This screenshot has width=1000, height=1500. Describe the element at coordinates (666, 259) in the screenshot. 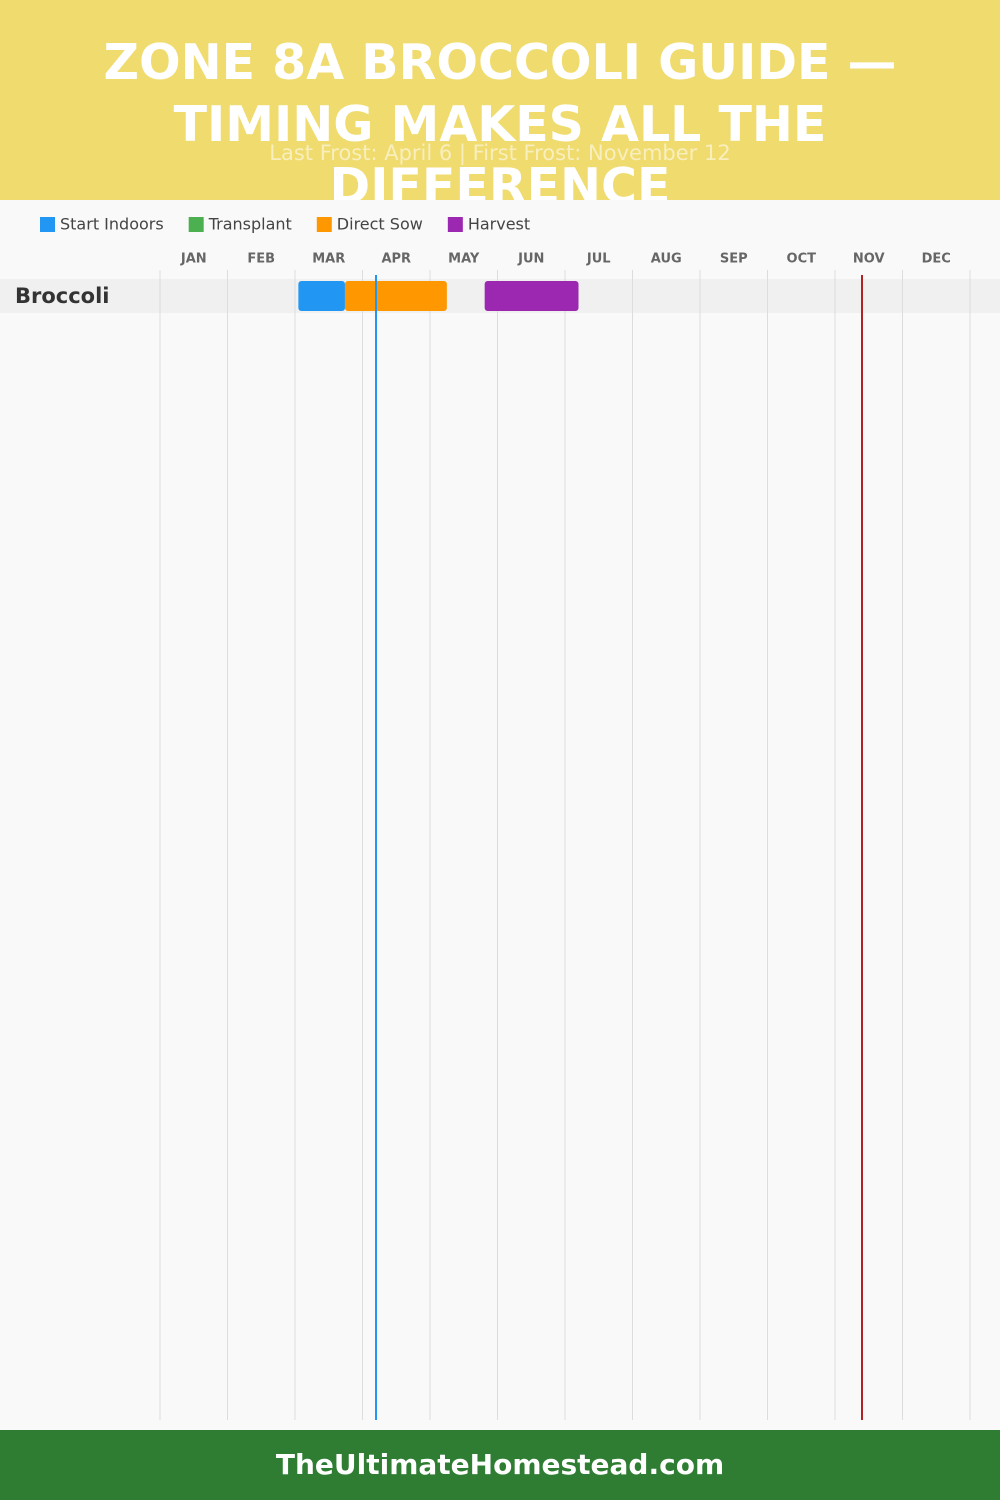

I see `x-tick-label: AUG` at that location.